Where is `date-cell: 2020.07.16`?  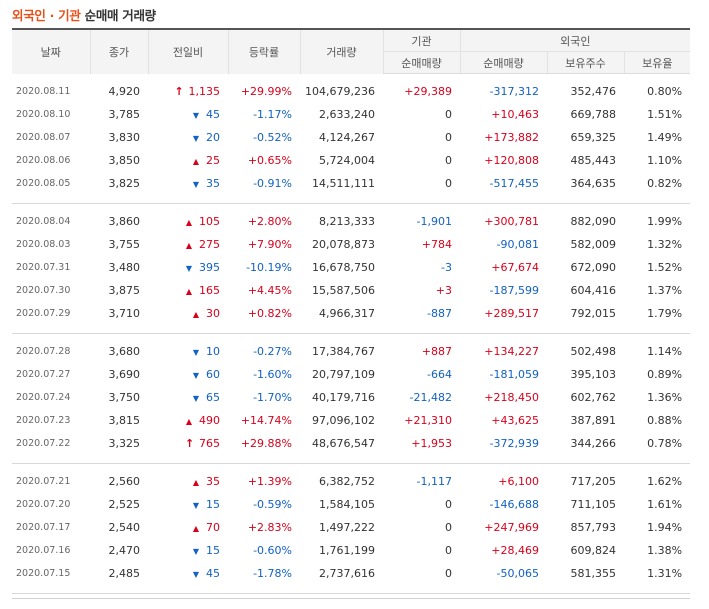 date-cell: 2020.07.16 is located at coordinates (43, 550).